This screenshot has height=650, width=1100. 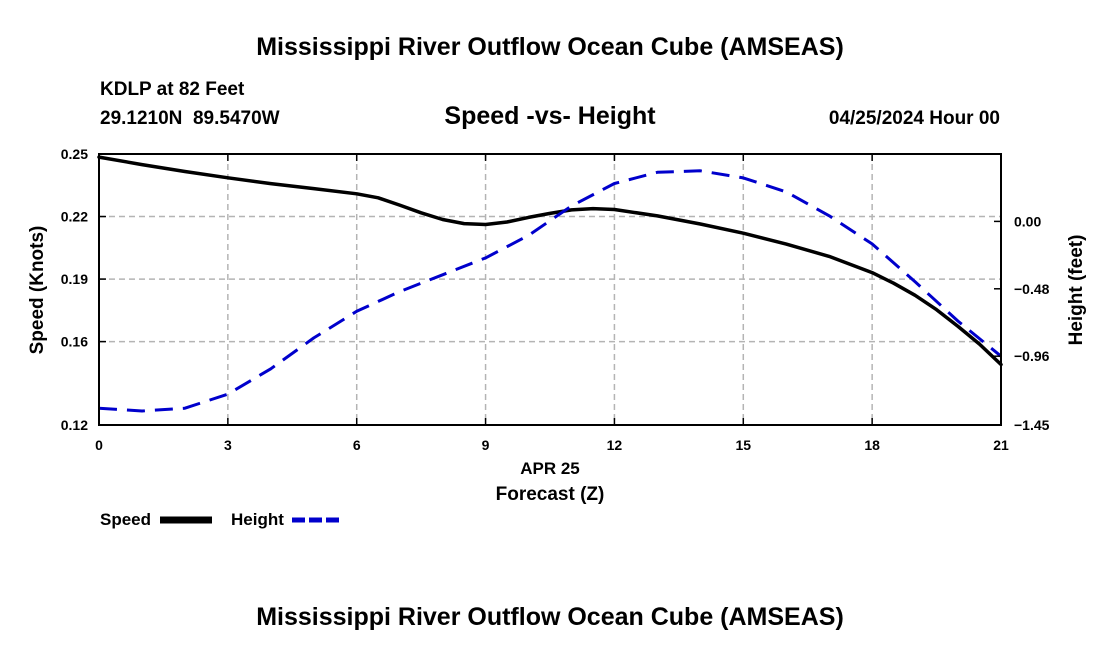 I want to click on y-right-tick-label: 0.00, so click(x=1027, y=221).